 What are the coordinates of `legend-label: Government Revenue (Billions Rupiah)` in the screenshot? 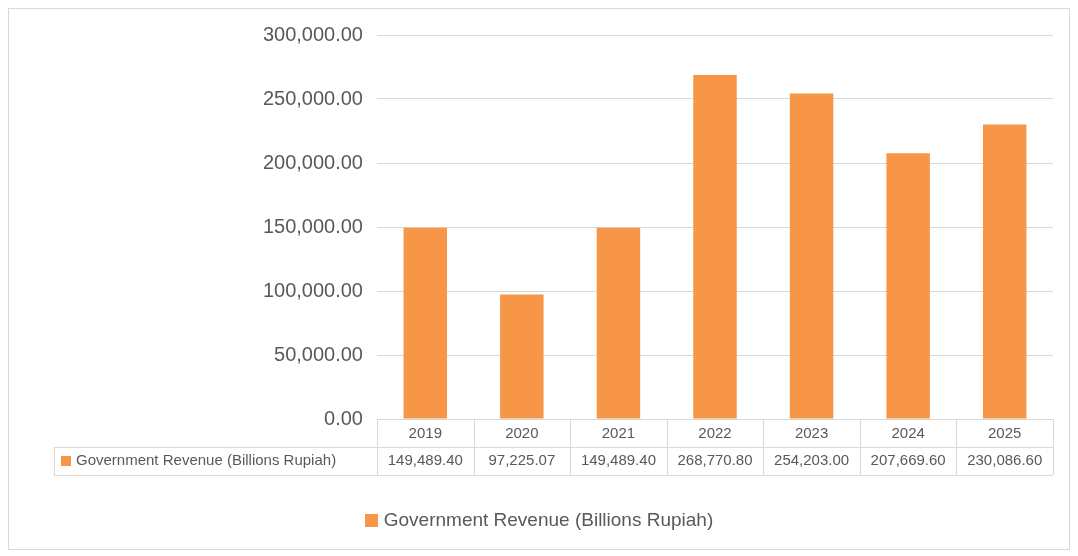 It's located at (206, 460).